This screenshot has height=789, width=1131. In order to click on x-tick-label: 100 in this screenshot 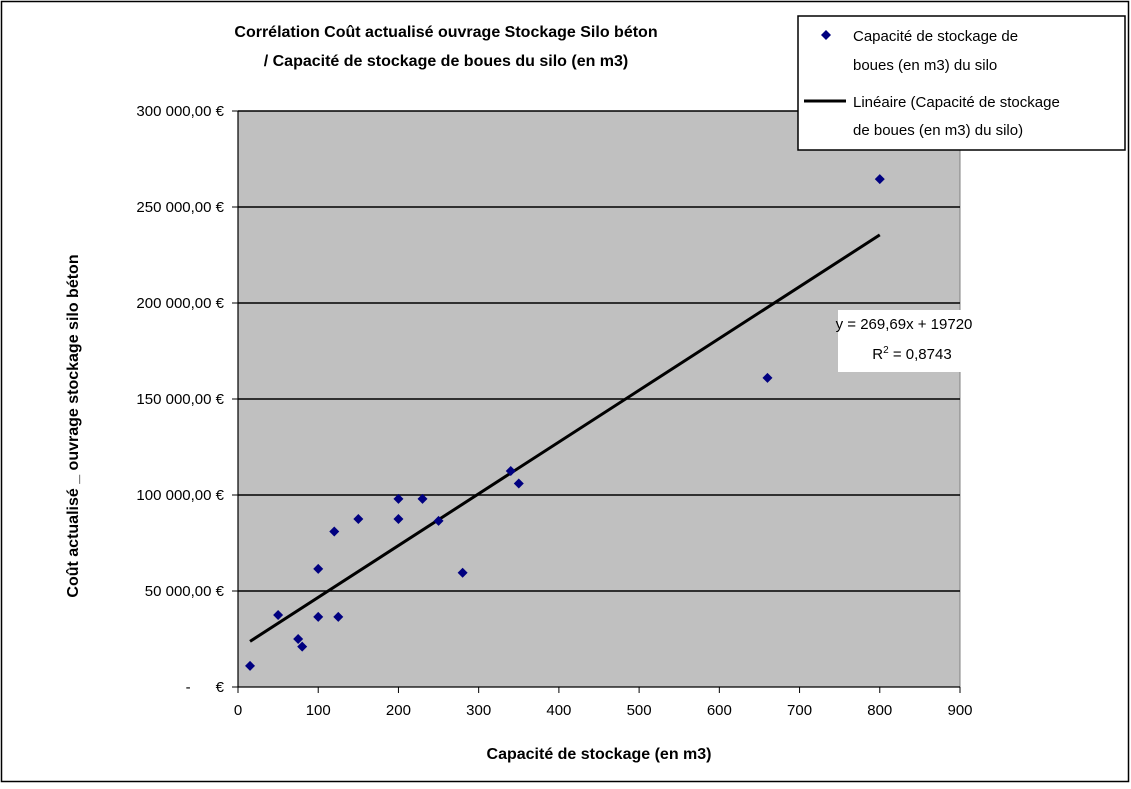, I will do `click(318, 710)`.